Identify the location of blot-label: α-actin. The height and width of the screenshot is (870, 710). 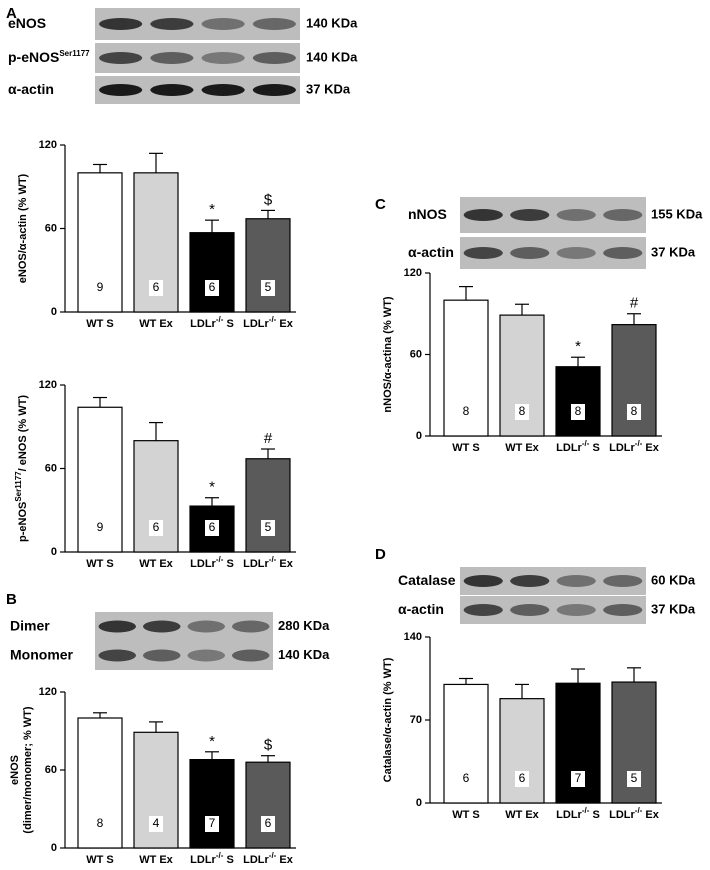
(421, 609).